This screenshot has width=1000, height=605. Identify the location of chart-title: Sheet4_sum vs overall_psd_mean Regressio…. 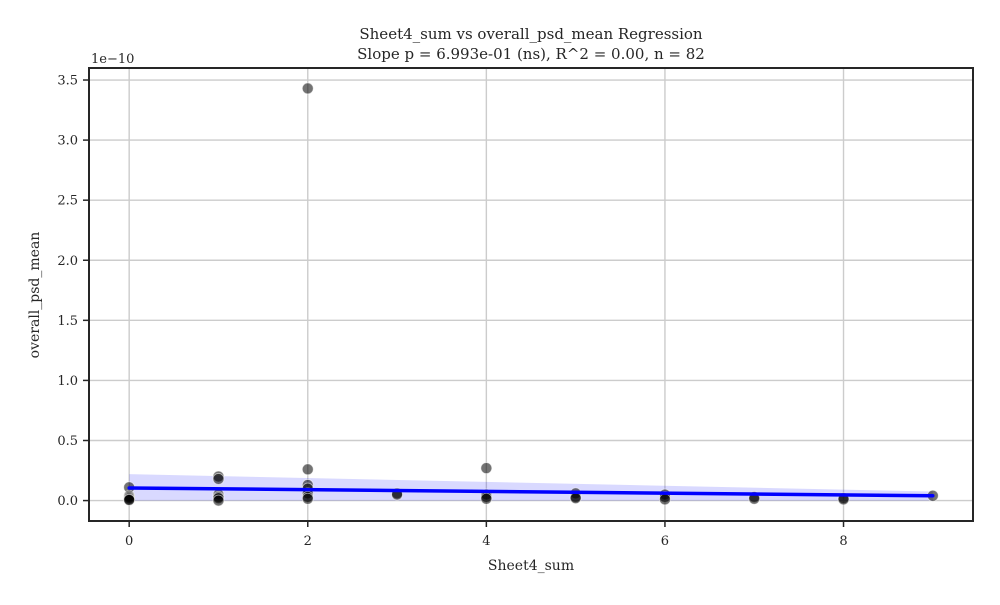
(531, 34).